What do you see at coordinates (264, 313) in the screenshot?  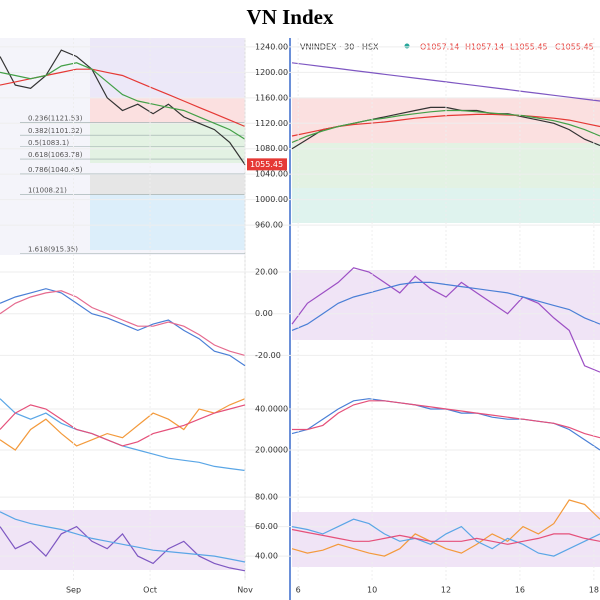 I see `y-tick-label: 0.00` at bounding box center [264, 313].